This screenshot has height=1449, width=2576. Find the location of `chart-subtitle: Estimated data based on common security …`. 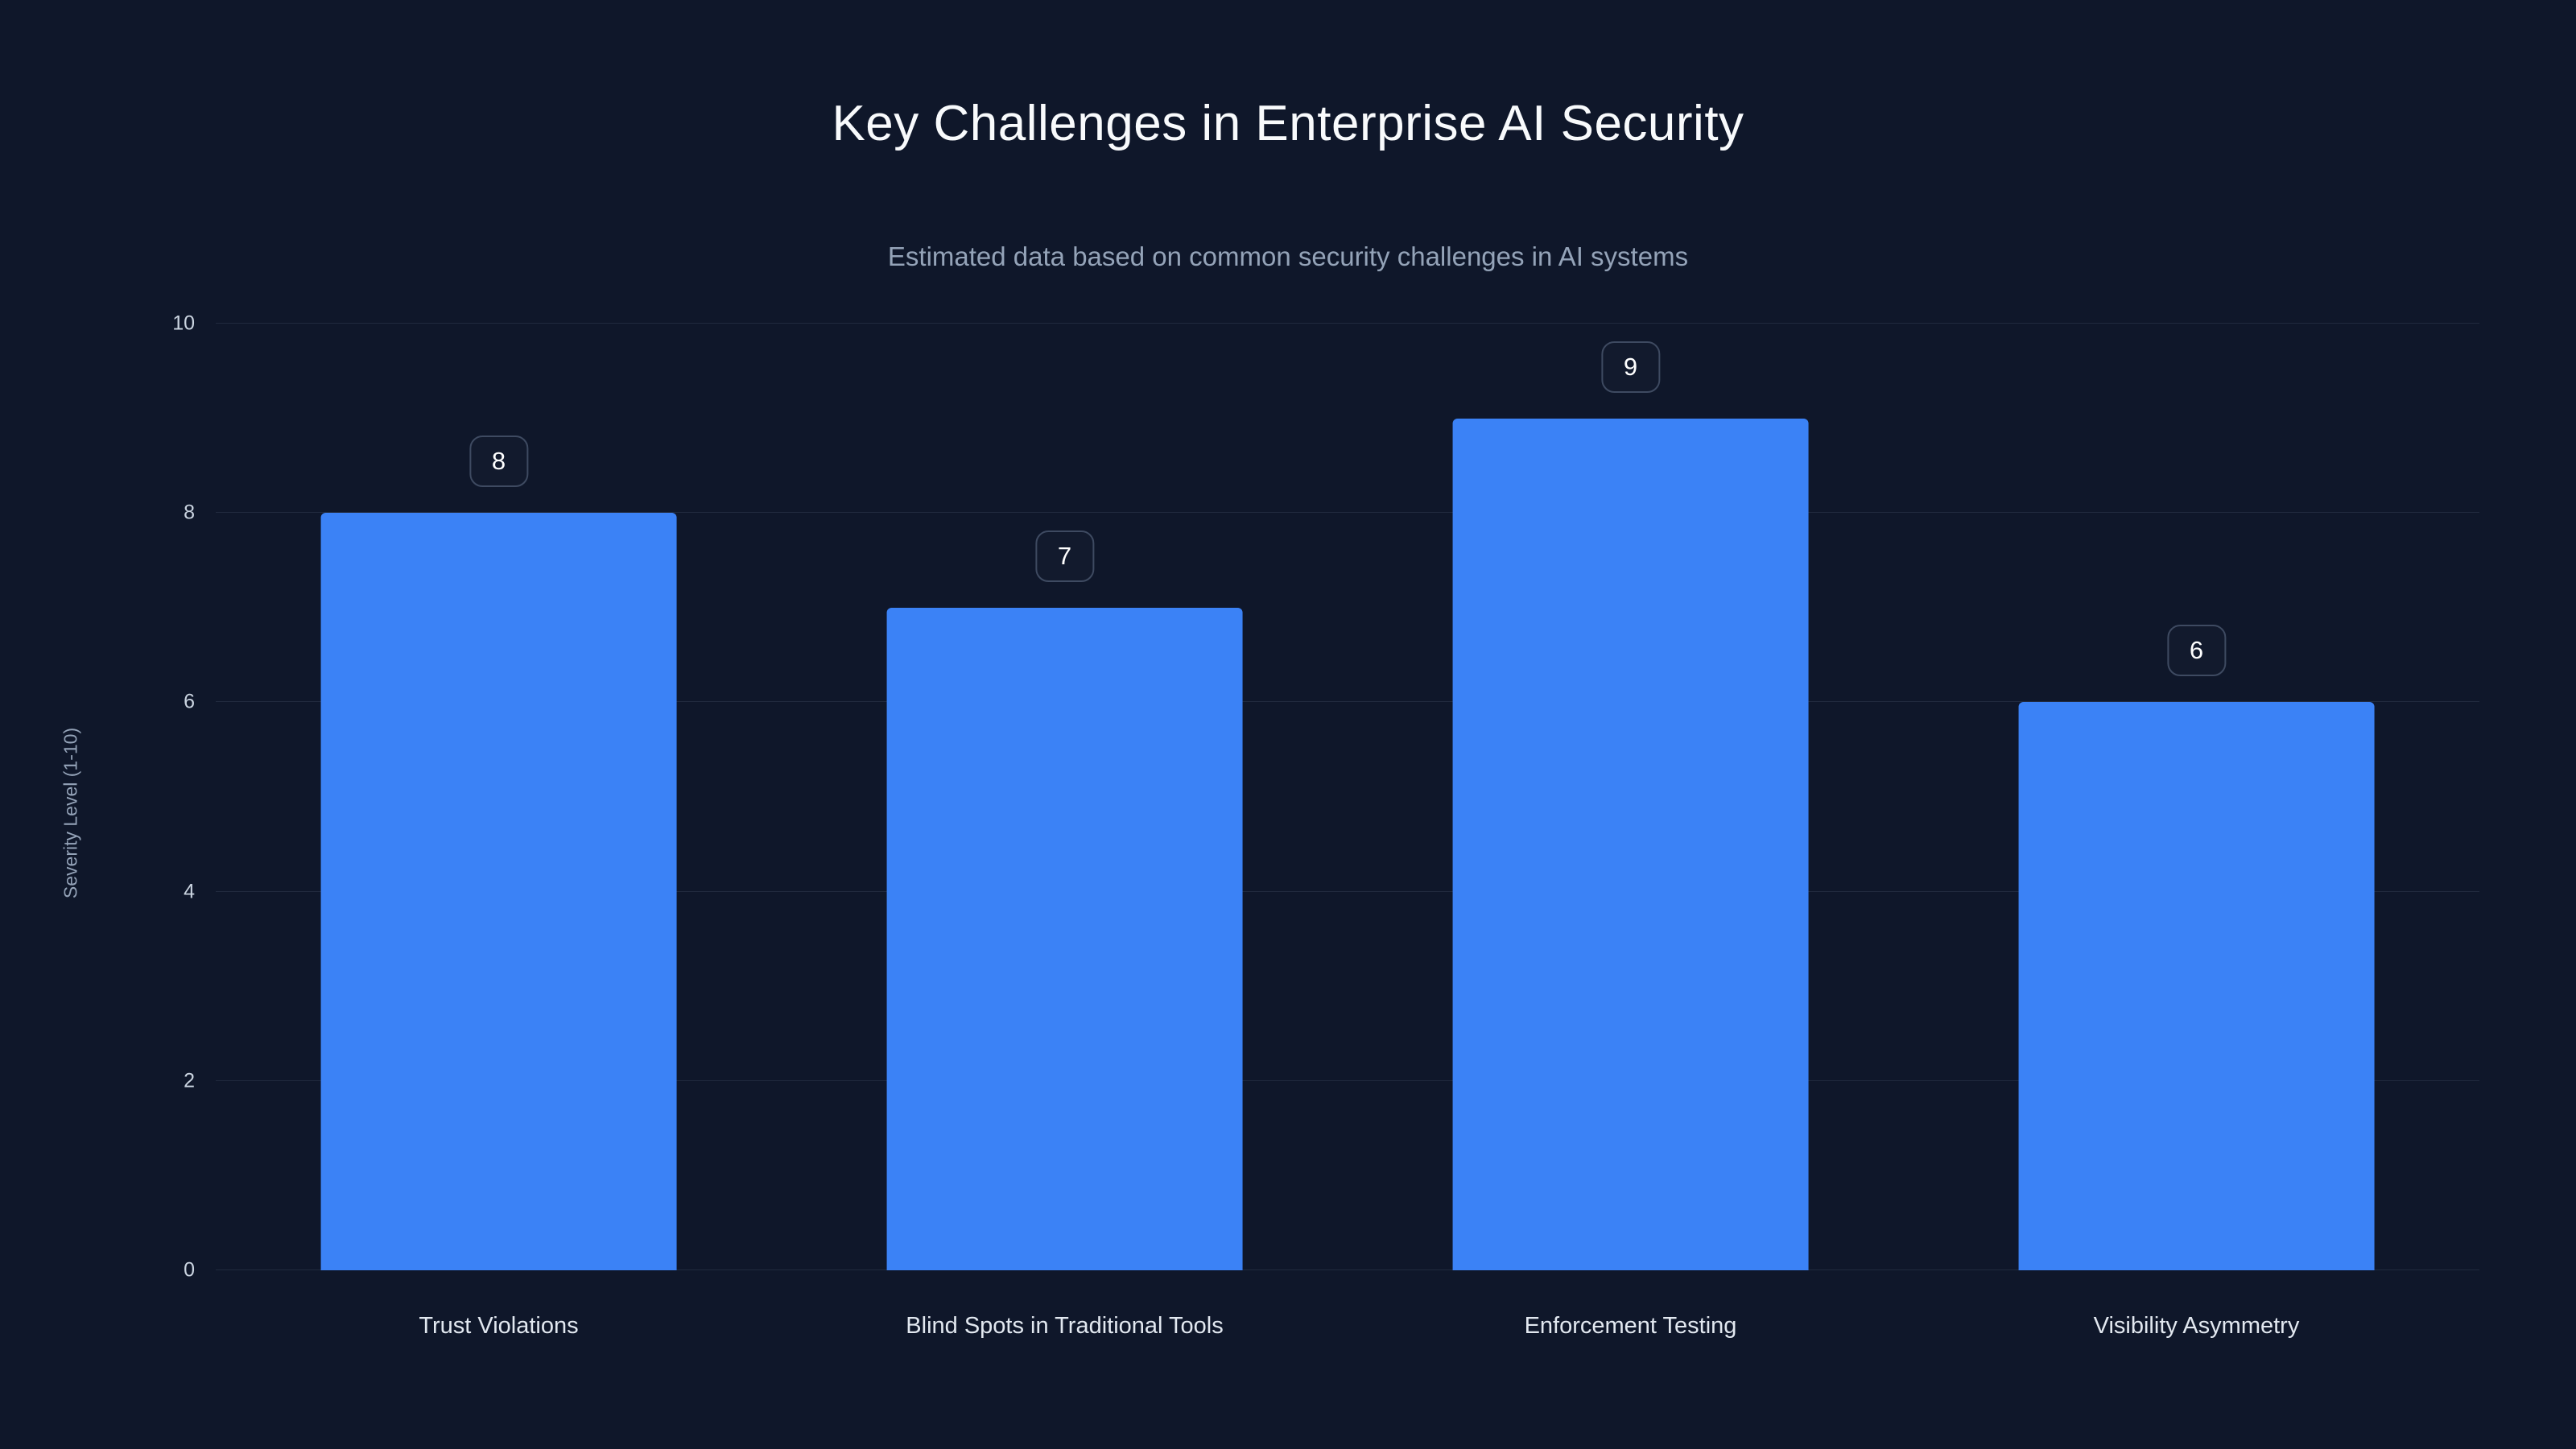

chart-subtitle: Estimated data based on common security … is located at coordinates (1288, 256).